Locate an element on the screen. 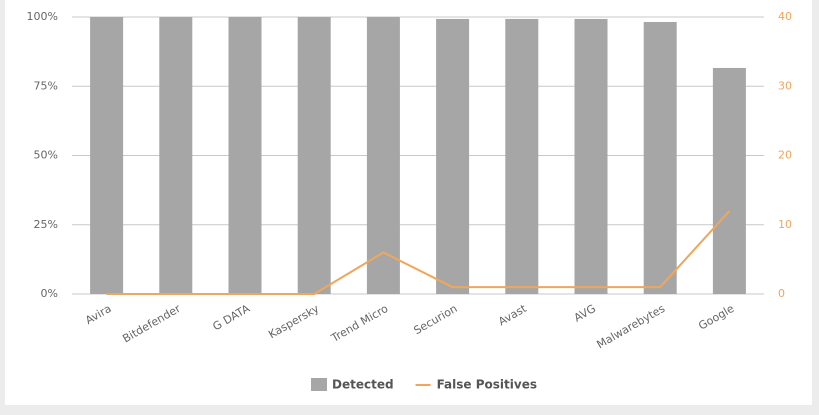  y-tick-label: 0% is located at coordinates (49, 293).